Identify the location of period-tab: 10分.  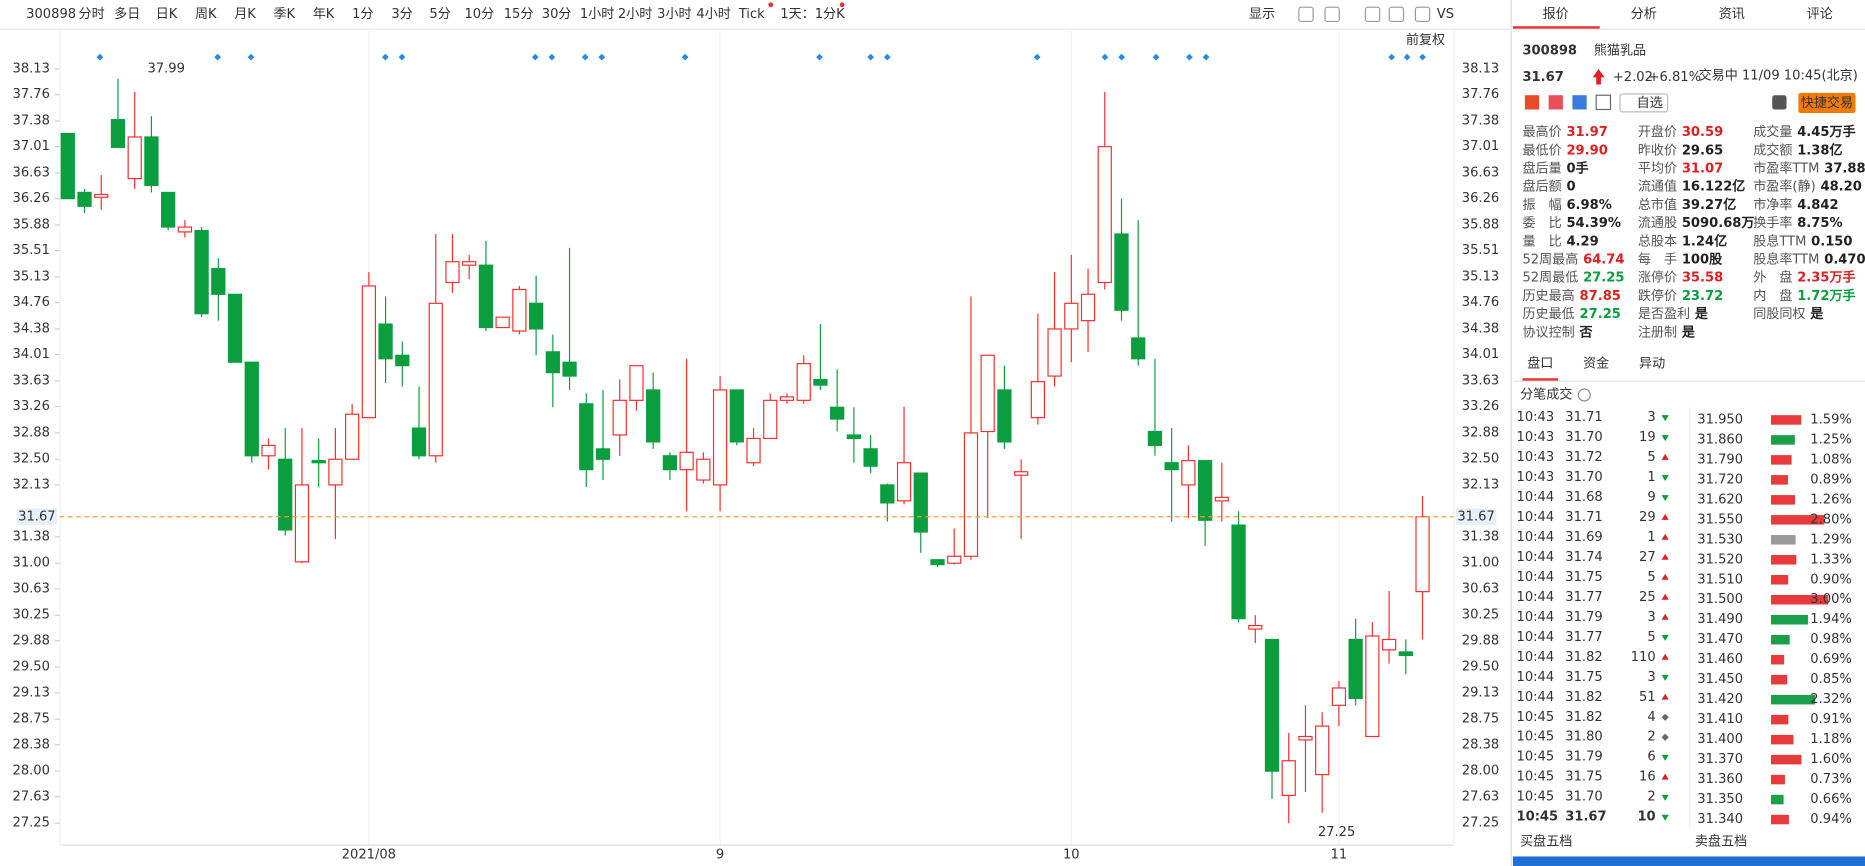
(479, 14).